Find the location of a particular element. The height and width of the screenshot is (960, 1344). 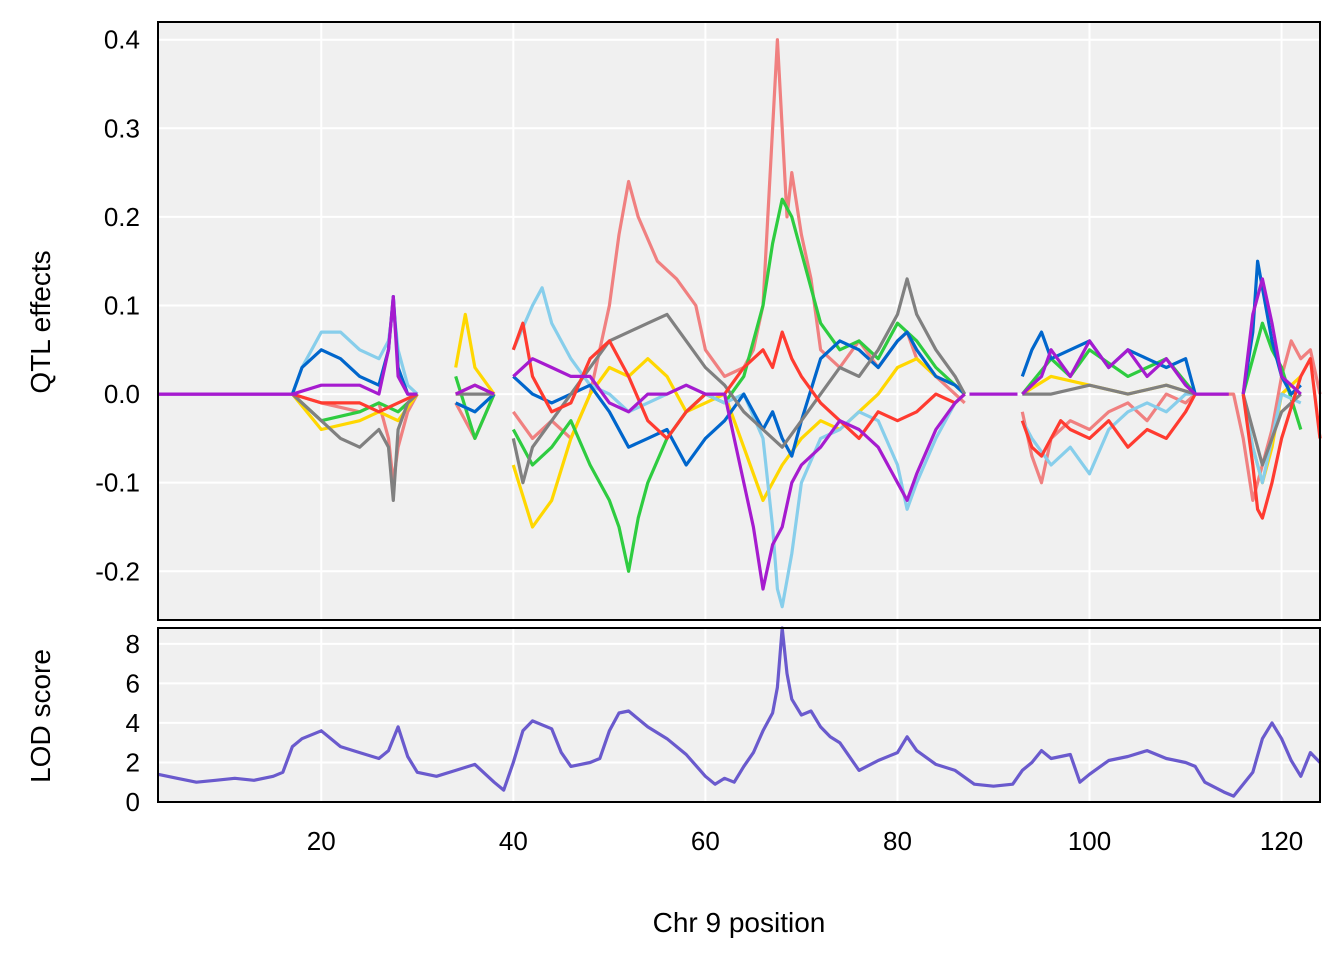

qtl-effects-y-ticks: -0.2 -0.1 0.0 0.1 0.2 0.3 0.4 is located at coordinates (117, 306).